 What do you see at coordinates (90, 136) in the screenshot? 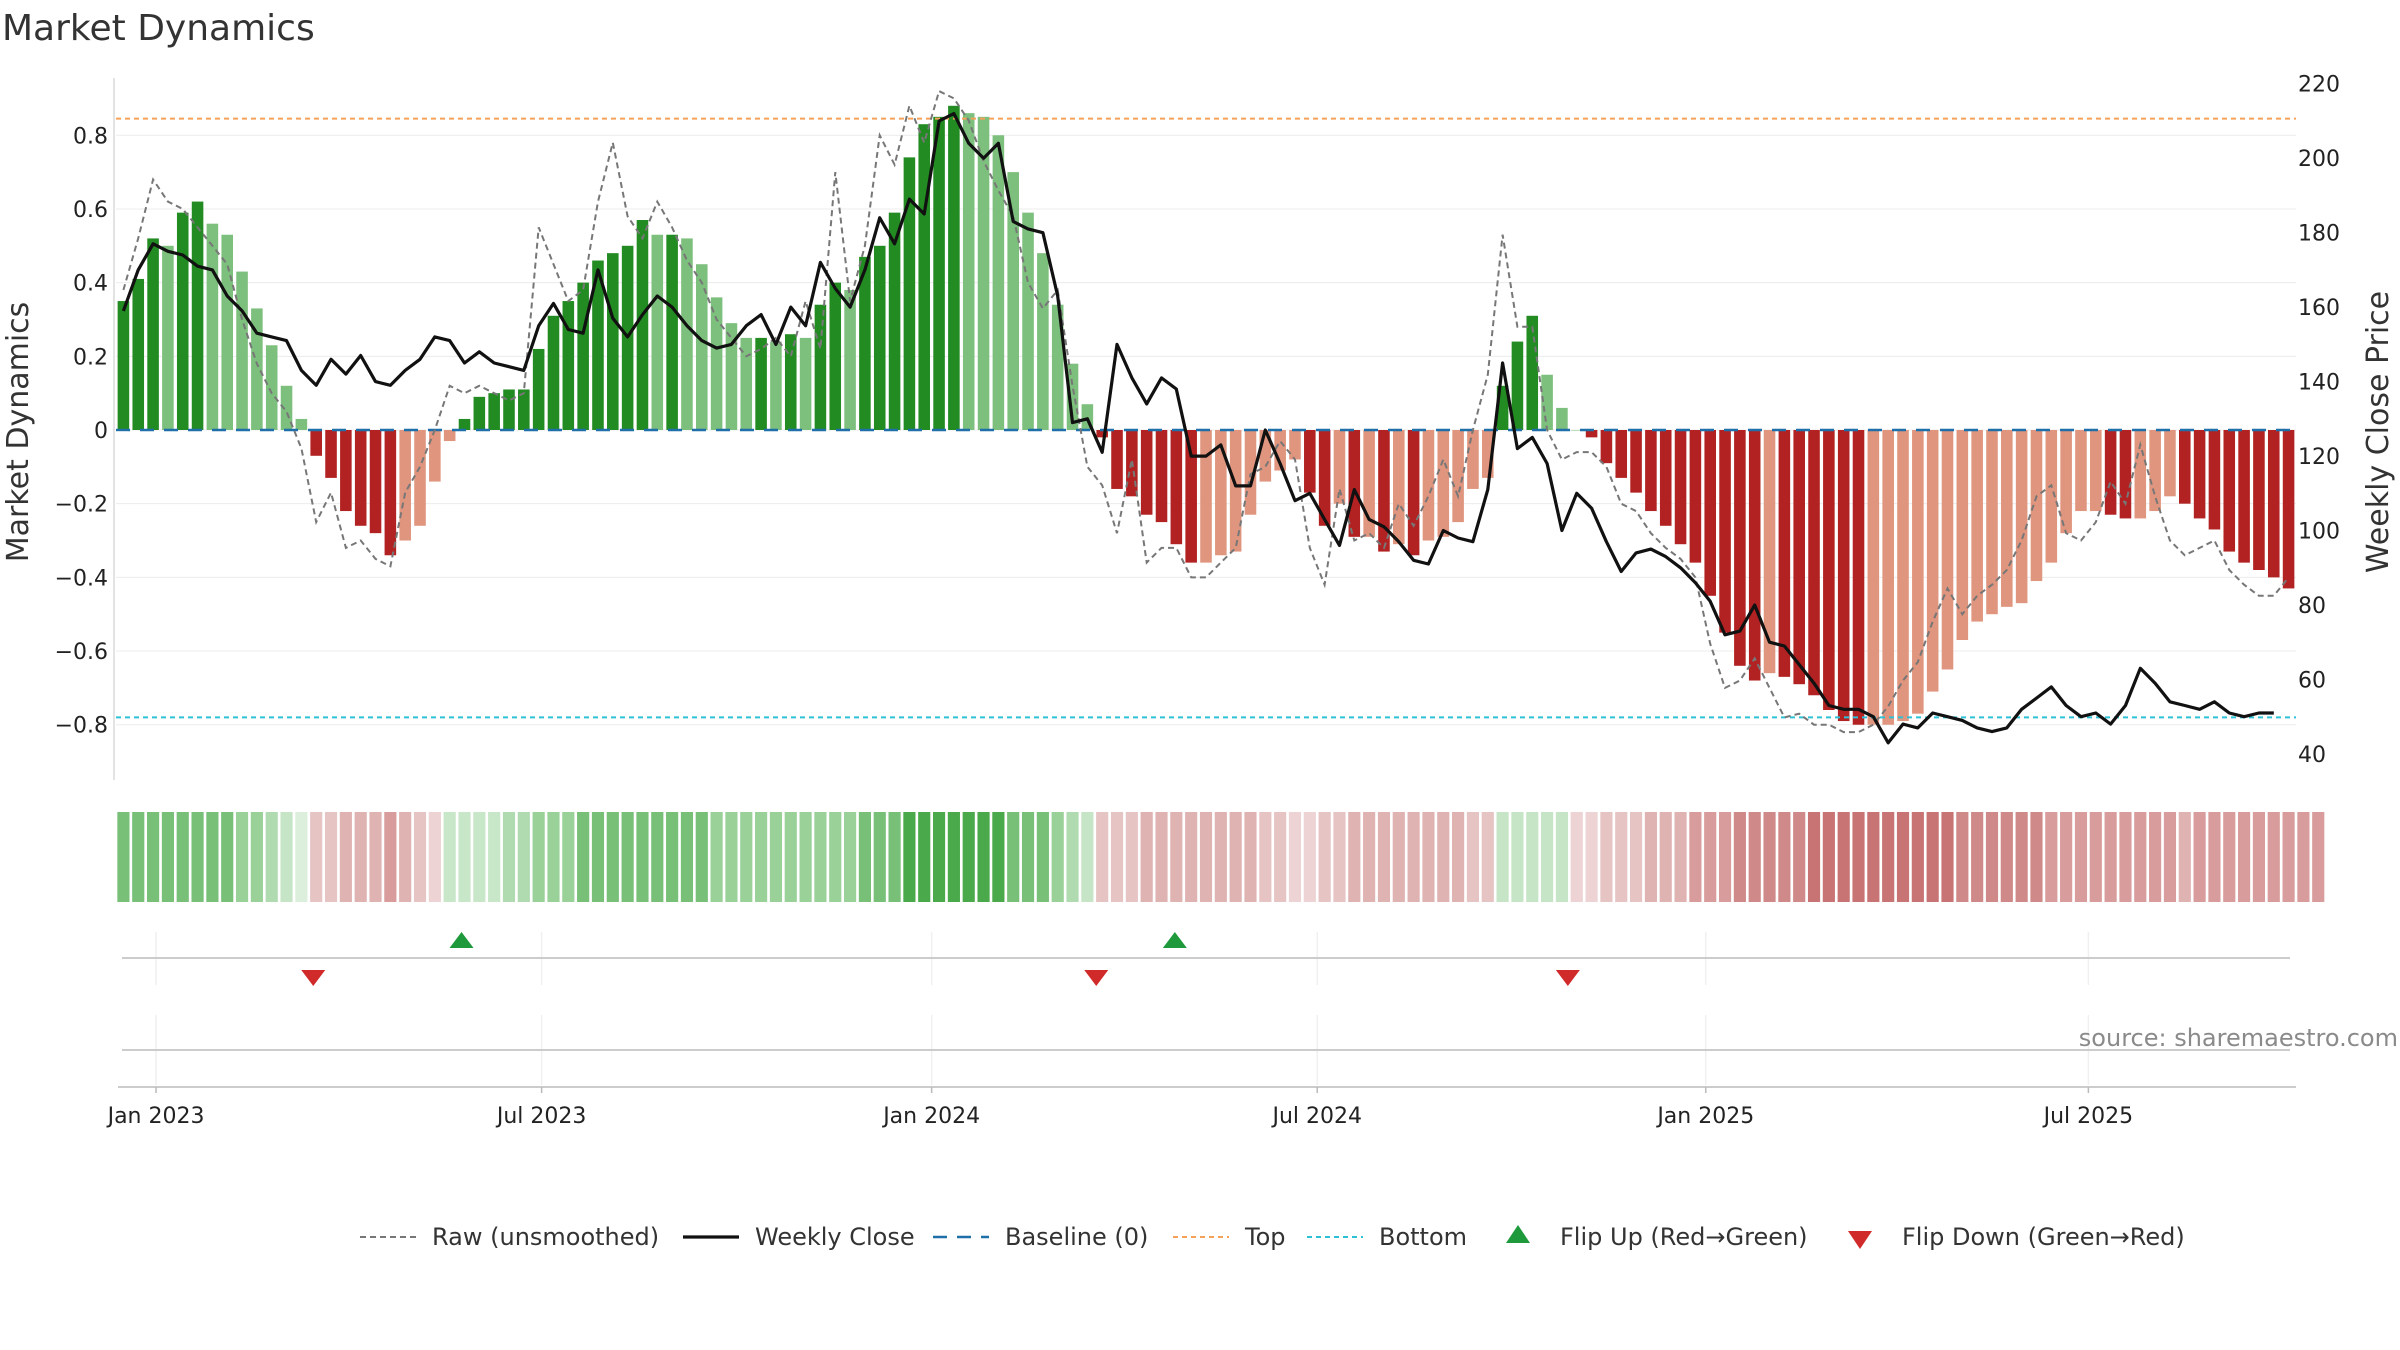
I see `y-tick-label: 0.8` at bounding box center [90, 136].